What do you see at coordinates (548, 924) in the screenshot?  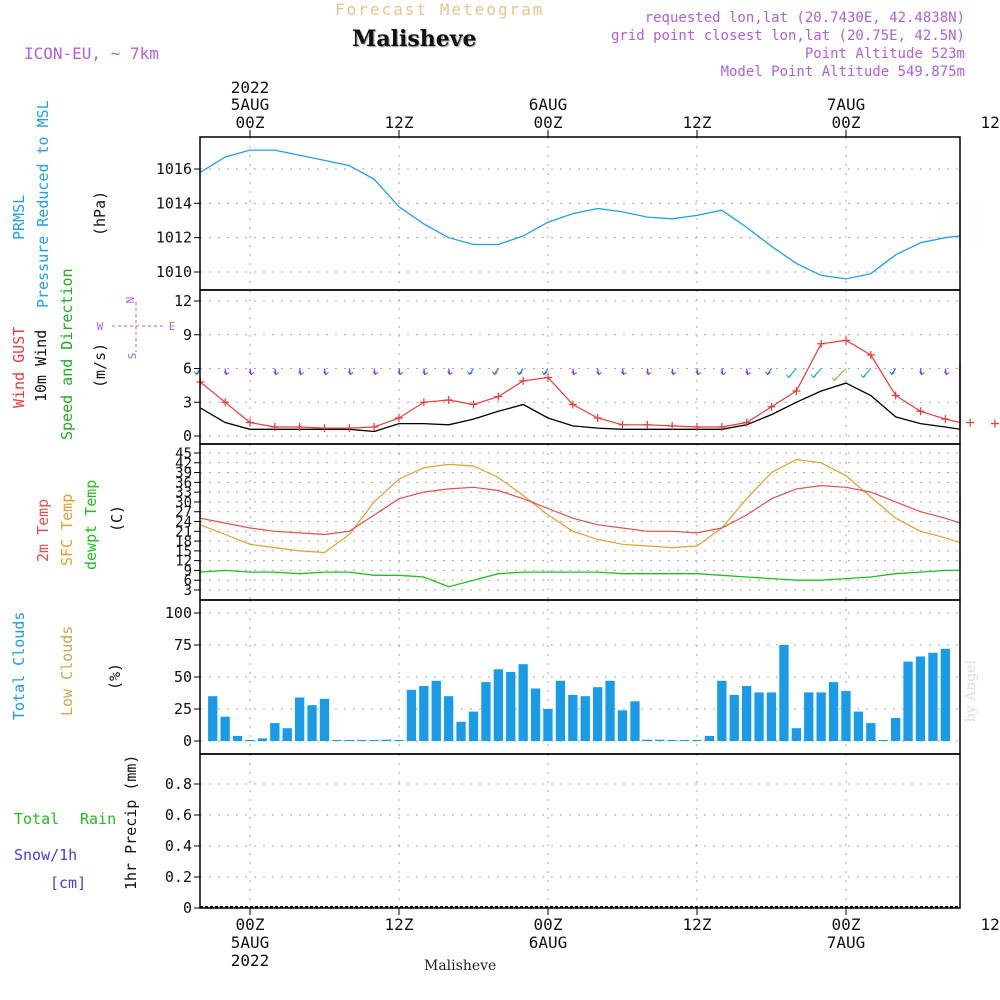 I see `bottom-axis-hour: 00Z` at bounding box center [548, 924].